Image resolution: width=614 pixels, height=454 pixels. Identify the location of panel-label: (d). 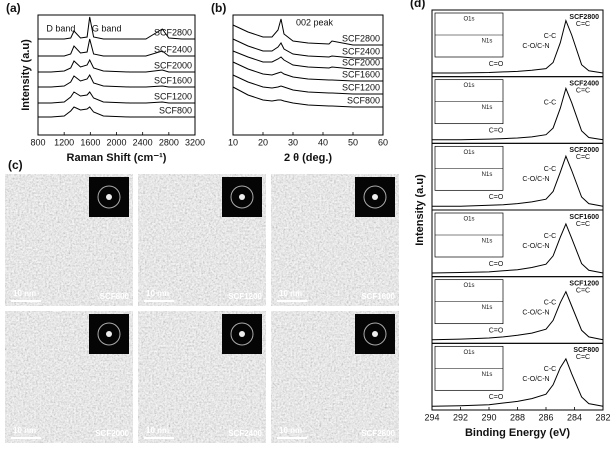
(417, 5).